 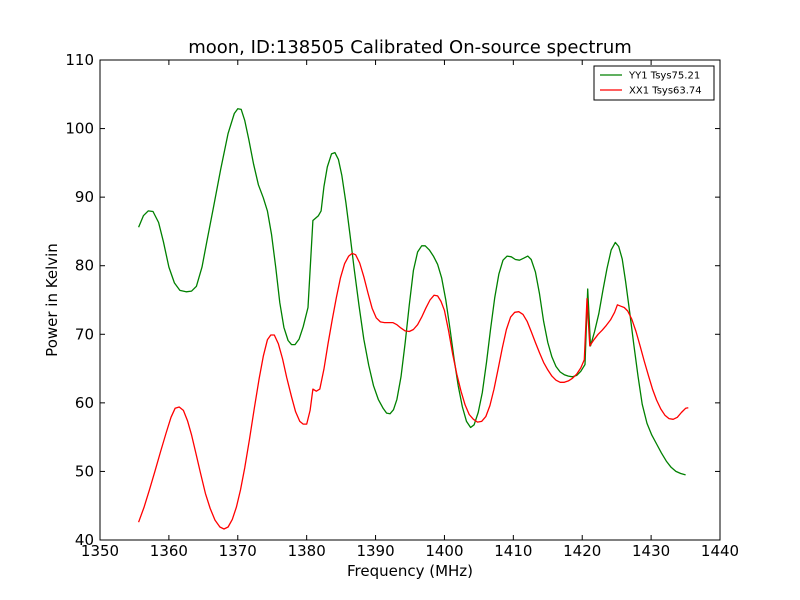 I want to click on x-tick-label: 1440, so click(x=720, y=551).